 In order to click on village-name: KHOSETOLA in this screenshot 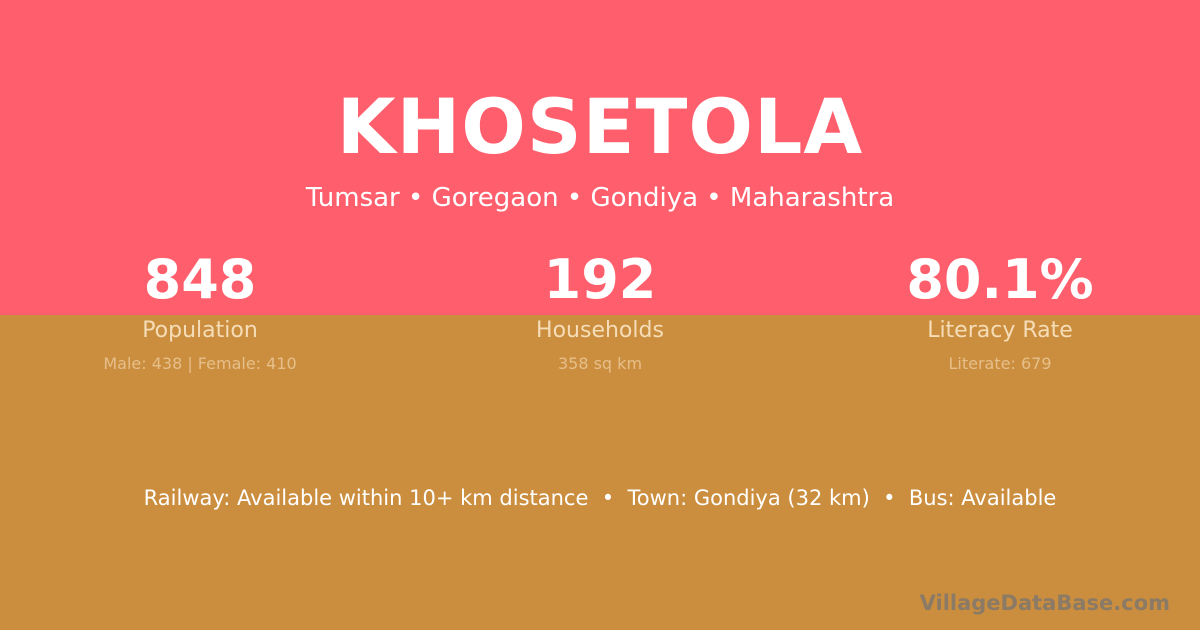, I will do `click(600, 126)`.